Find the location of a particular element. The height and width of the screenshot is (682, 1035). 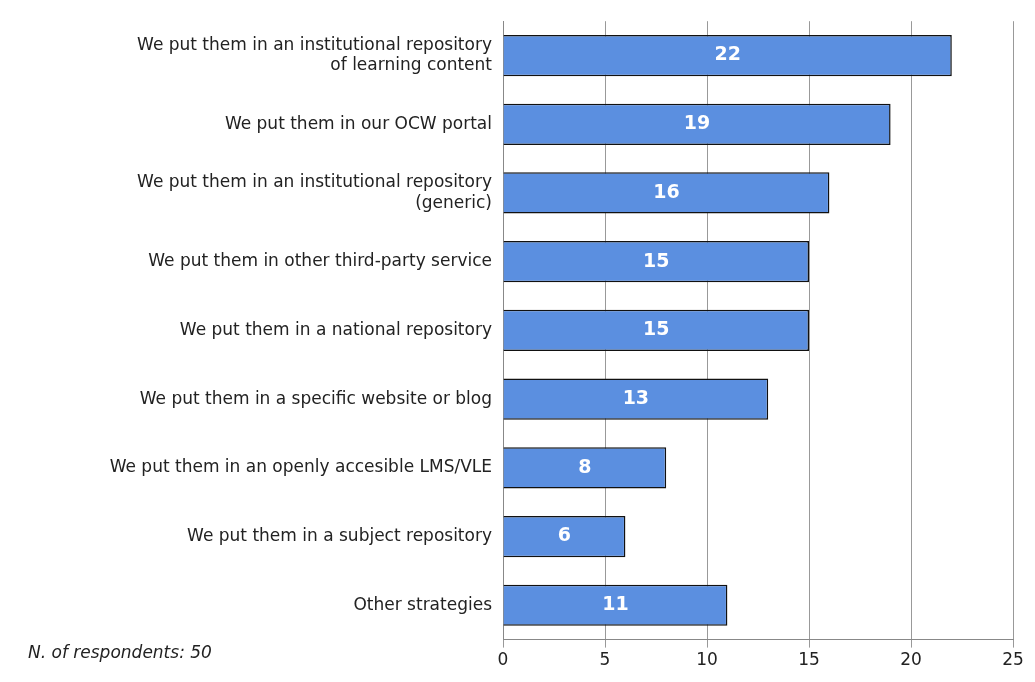

data-label: 22 is located at coordinates (727, 53).